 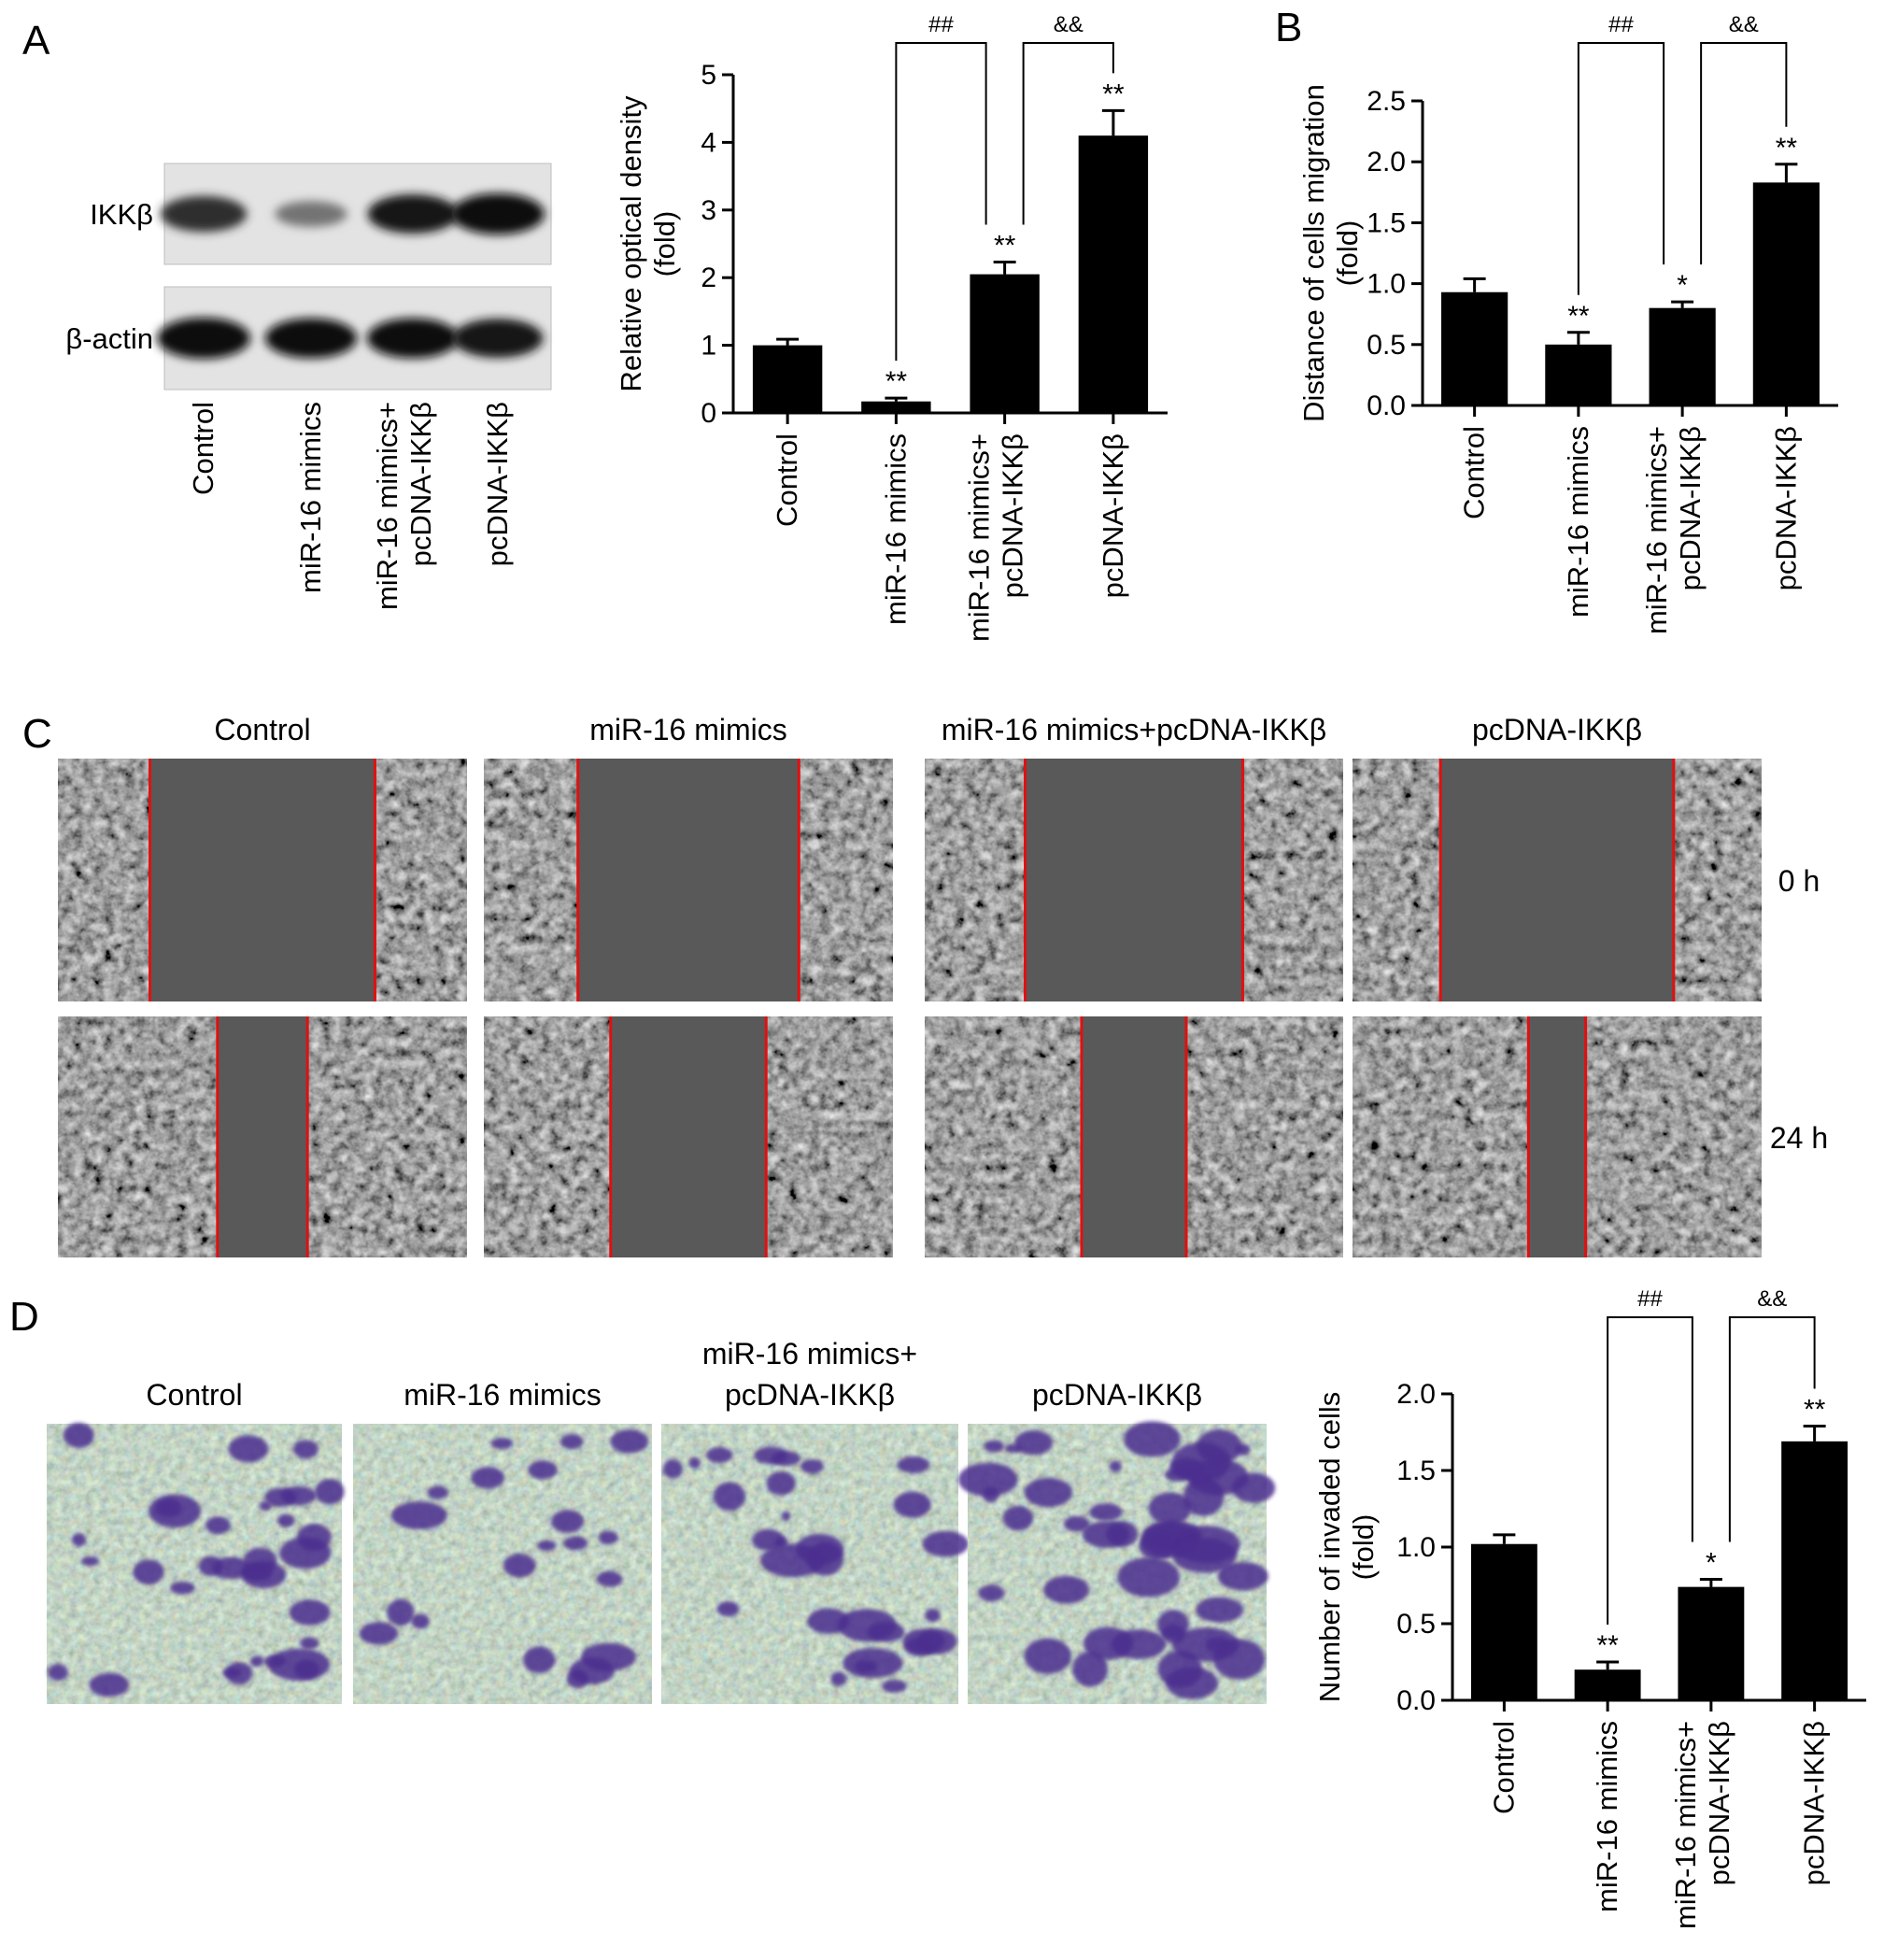 I want to click on blot-lane-label: miR-16 mimics+, so click(x=387, y=506).